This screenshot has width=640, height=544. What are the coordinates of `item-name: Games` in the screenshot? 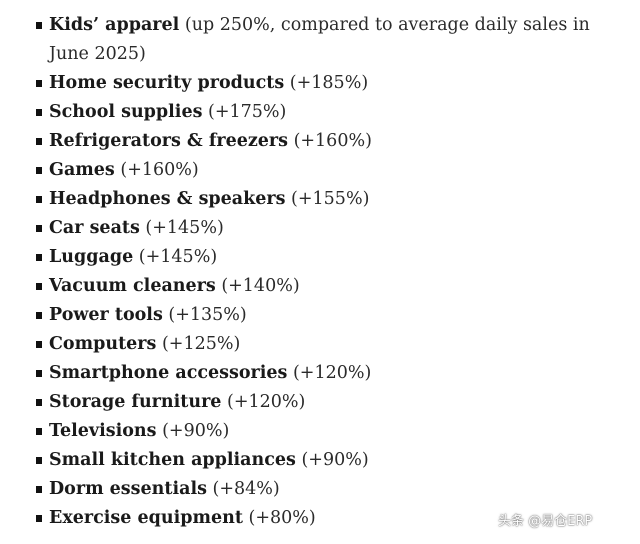 It's located at (82, 170).